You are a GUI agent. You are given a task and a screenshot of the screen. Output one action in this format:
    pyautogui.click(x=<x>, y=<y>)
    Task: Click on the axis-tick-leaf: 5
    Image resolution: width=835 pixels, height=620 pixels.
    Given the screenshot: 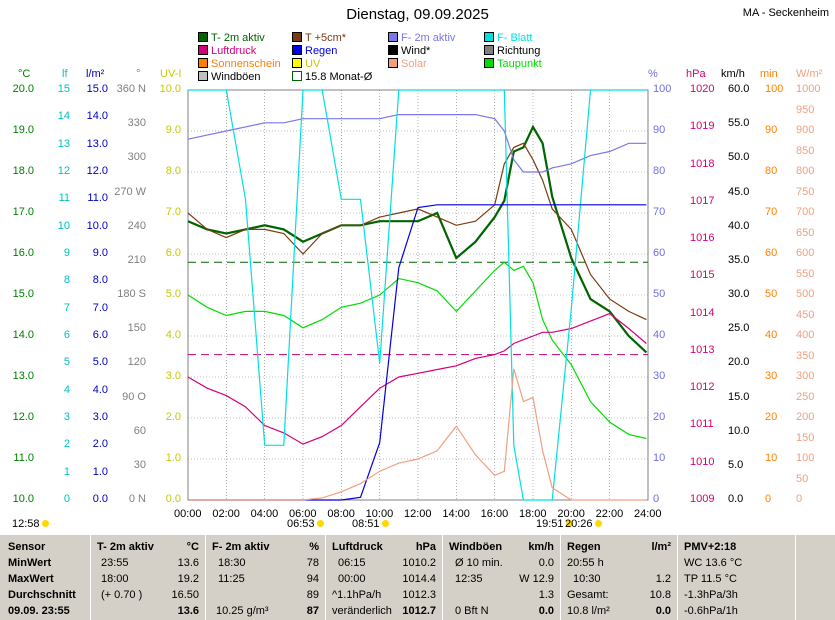 What is the action you would take?
    pyautogui.click(x=66, y=362)
    